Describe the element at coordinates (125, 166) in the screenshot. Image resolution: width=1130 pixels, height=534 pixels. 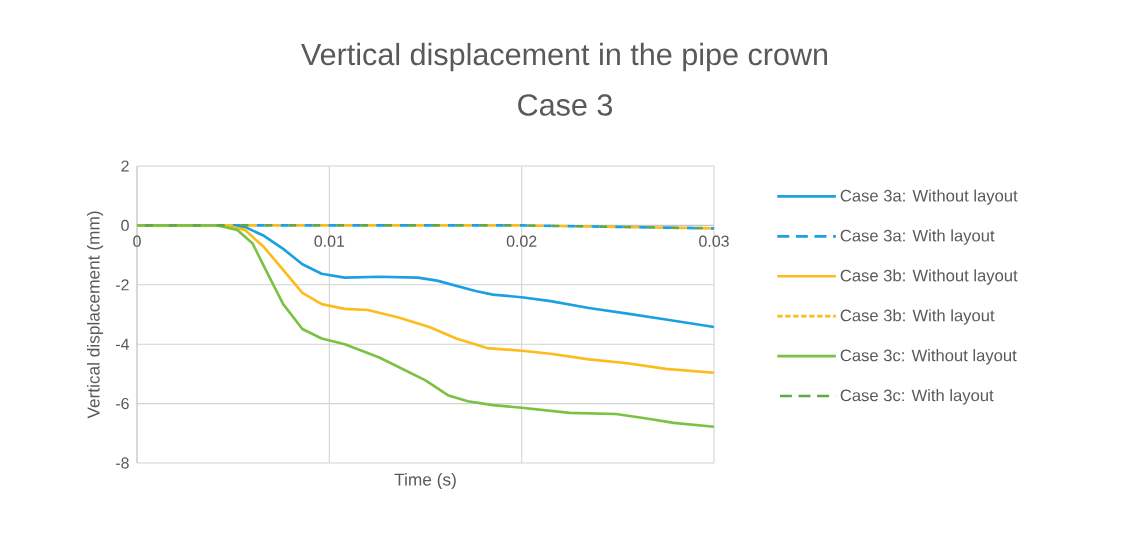
I see `y-tick-label: 2` at that location.